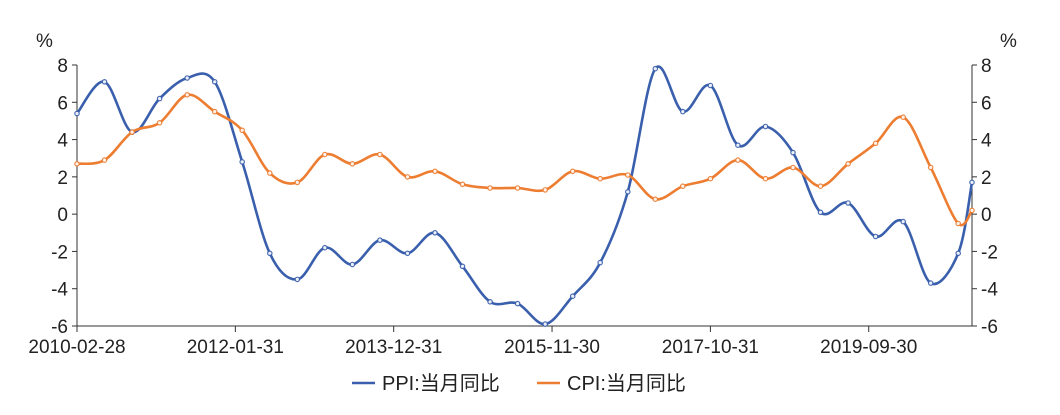 This screenshot has width=1060, height=415. I want to click on x-tick-label: 2017-10-31, so click(710, 347).